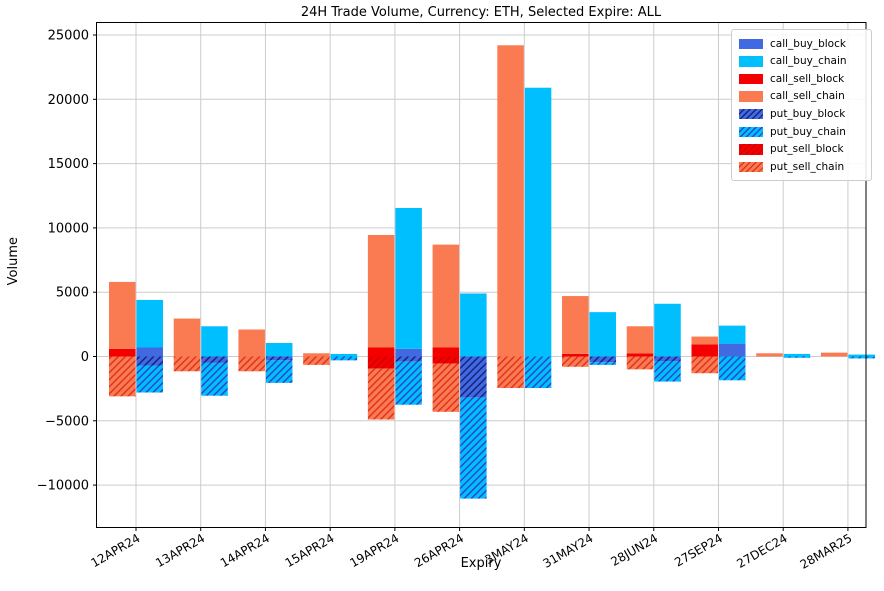  Describe the element at coordinates (316, 360) in the screenshot. I see `bar-15APR24-put_sell_chain` at that location.